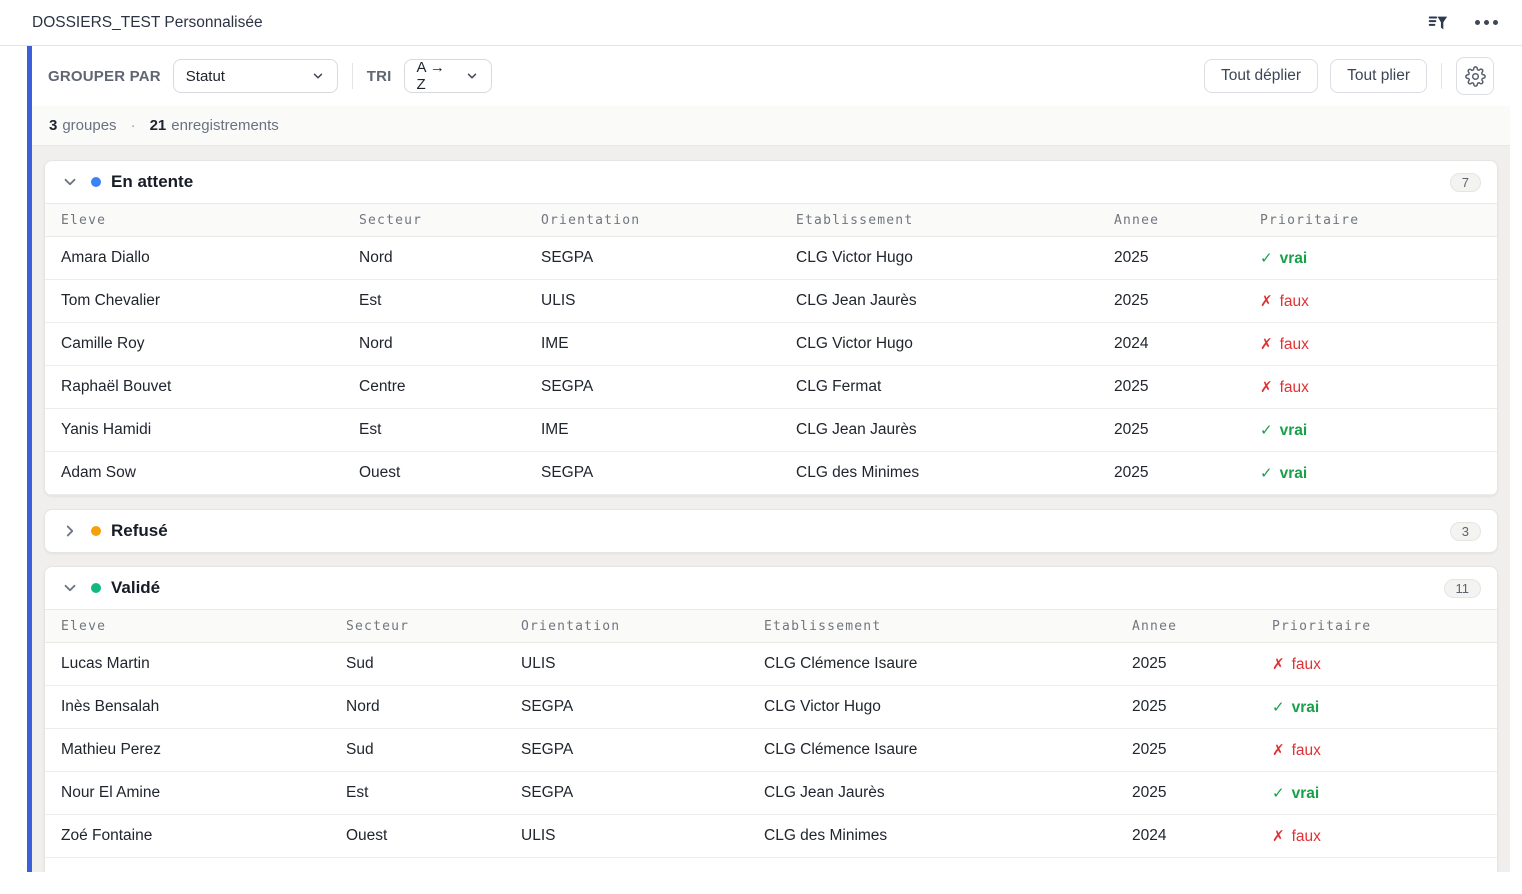  What do you see at coordinates (841, 749) in the screenshot?
I see `cell-etablissement: CLG Clémence Isaure` at bounding box center [841, 749].